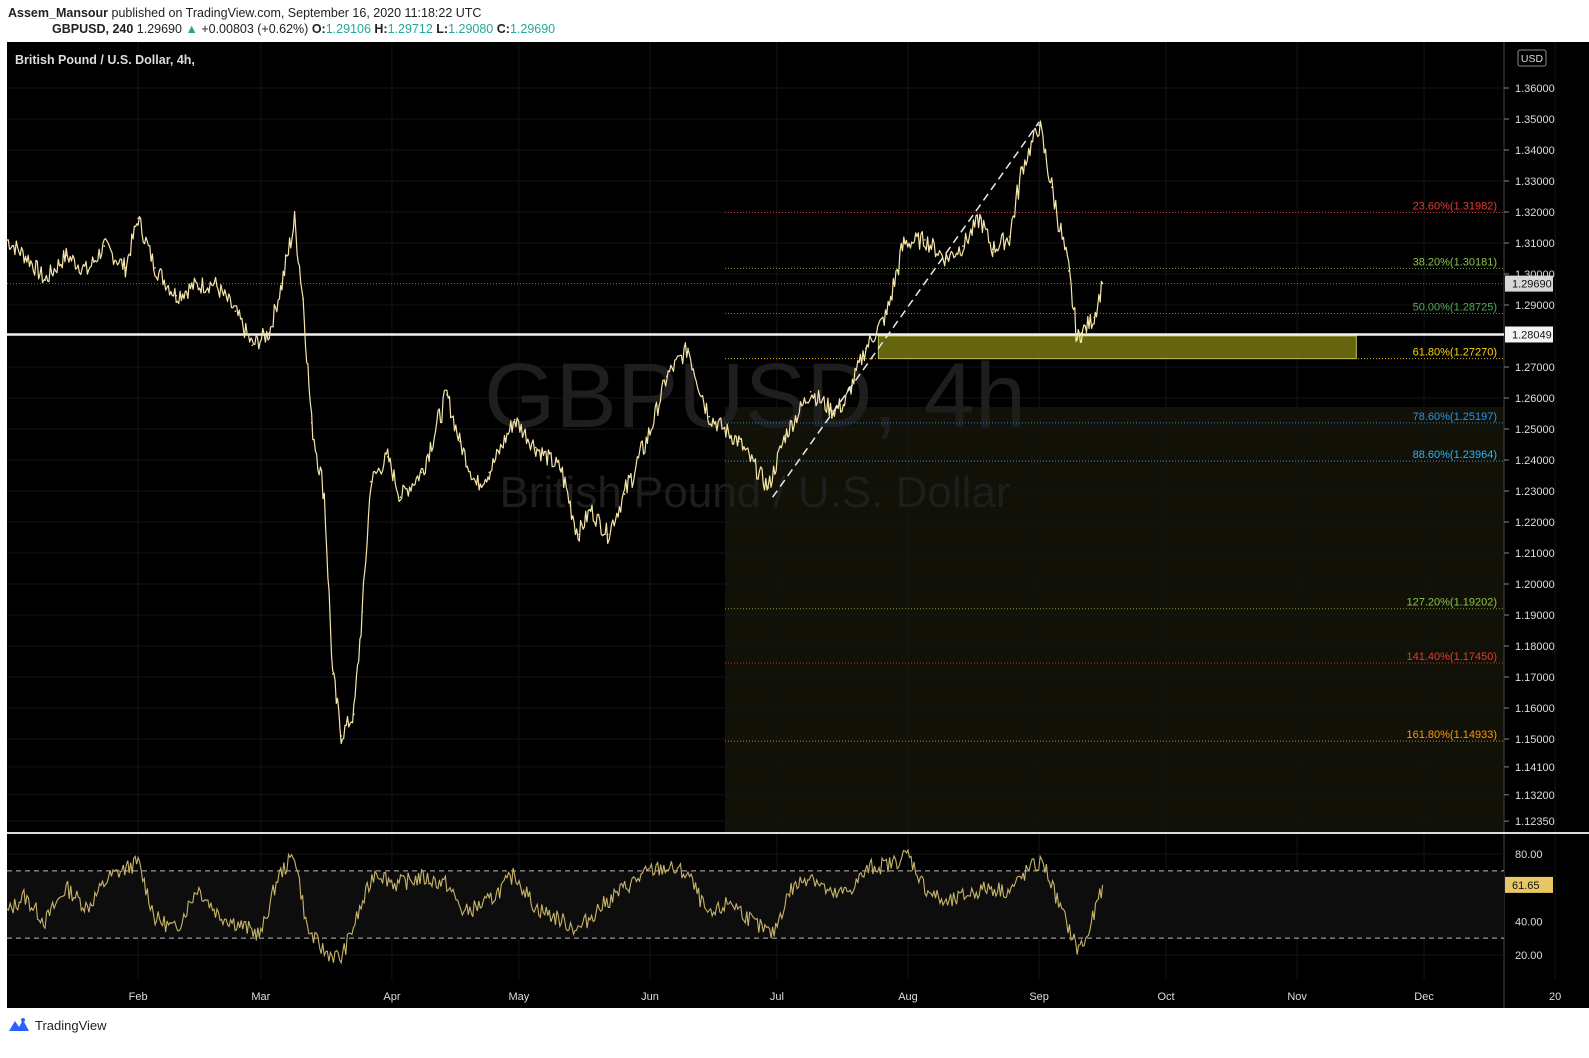 The image size is (1589, 1058). What do you see at coordinates (1455, 455) in the screenshot?
I see `fib-level-label: 88.60%(1.23964)` at bounding box center [1455, 455].